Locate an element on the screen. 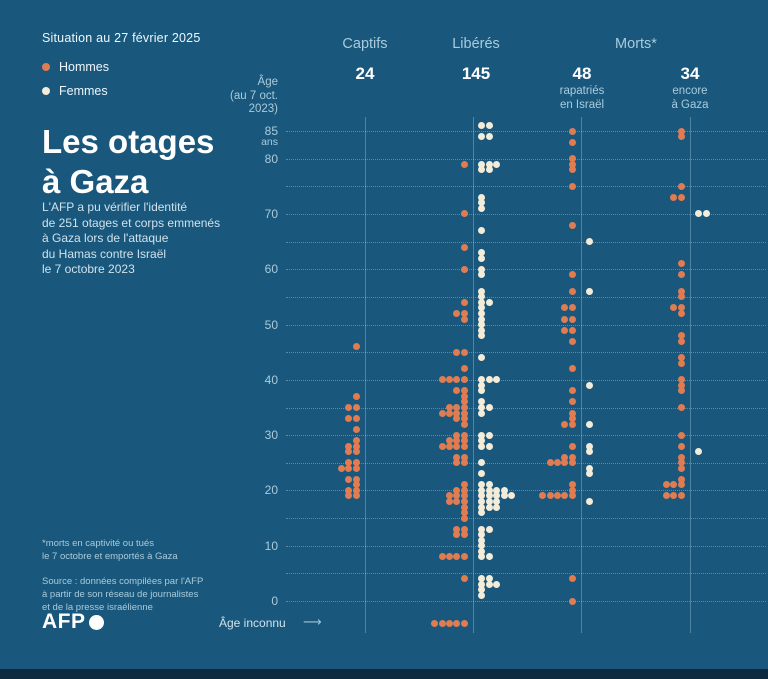 The width and height of the screenshot is (768, 679). legend: Hommes Femmes is located at coordinates (75, 79).